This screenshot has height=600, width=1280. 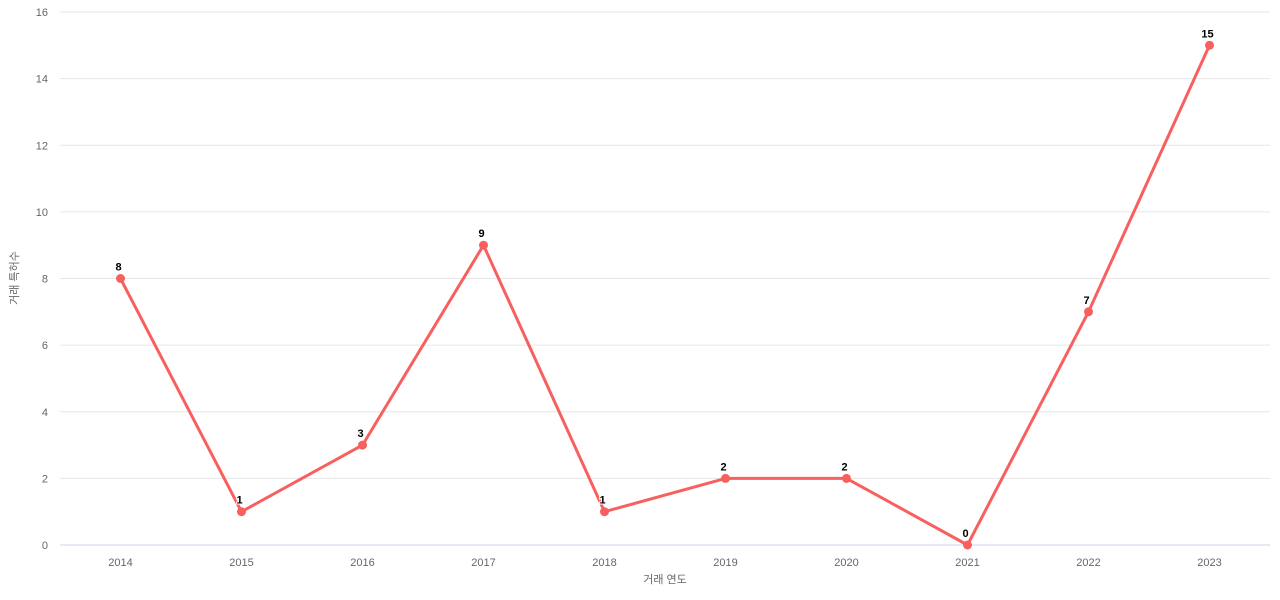 I want to click on data-point-2014, so click(x=120, y=278).